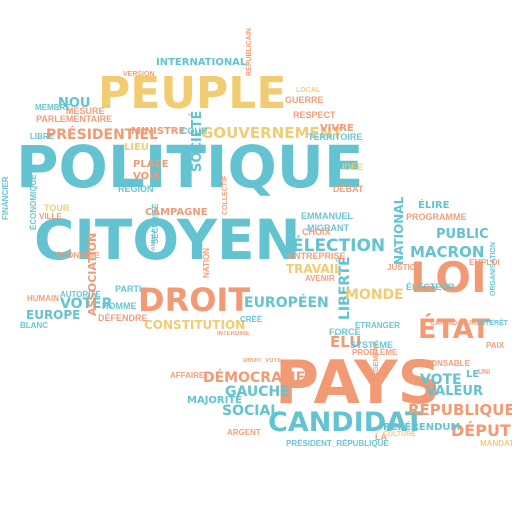 The width and height of the screenshot is (512, 512). I want to click on word-droit: DROIT, so click(194, 300).